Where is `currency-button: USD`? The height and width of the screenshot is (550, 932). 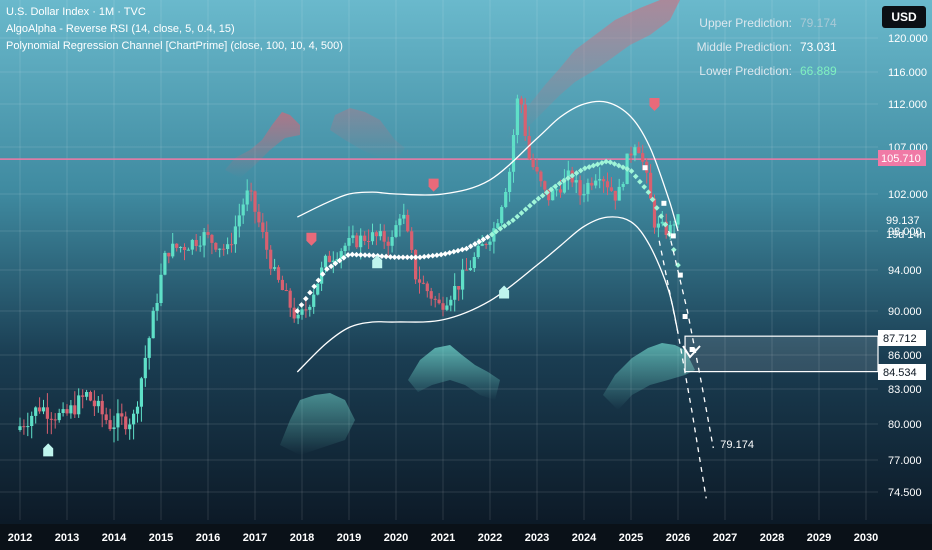
currency-button: USD is located at coordinates (904, 17).